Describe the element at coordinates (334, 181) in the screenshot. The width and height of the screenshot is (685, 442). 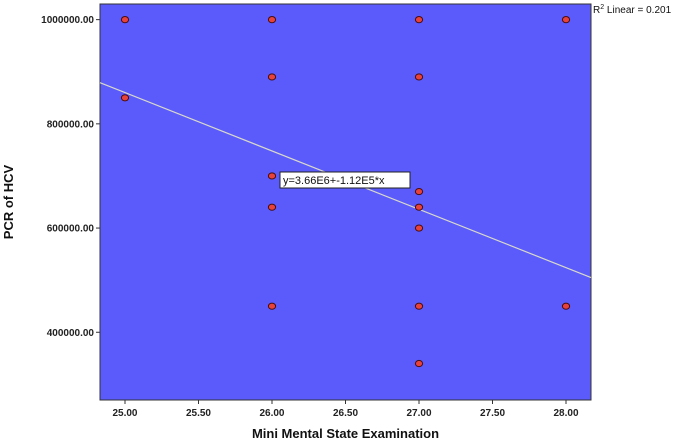
I see `equation-text: y=3.66E6+-1.12E5*x` at that location.